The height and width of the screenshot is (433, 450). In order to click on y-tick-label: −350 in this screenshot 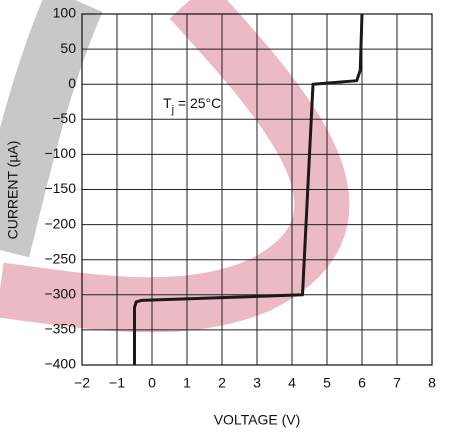, I will do `click(60, 329)`.